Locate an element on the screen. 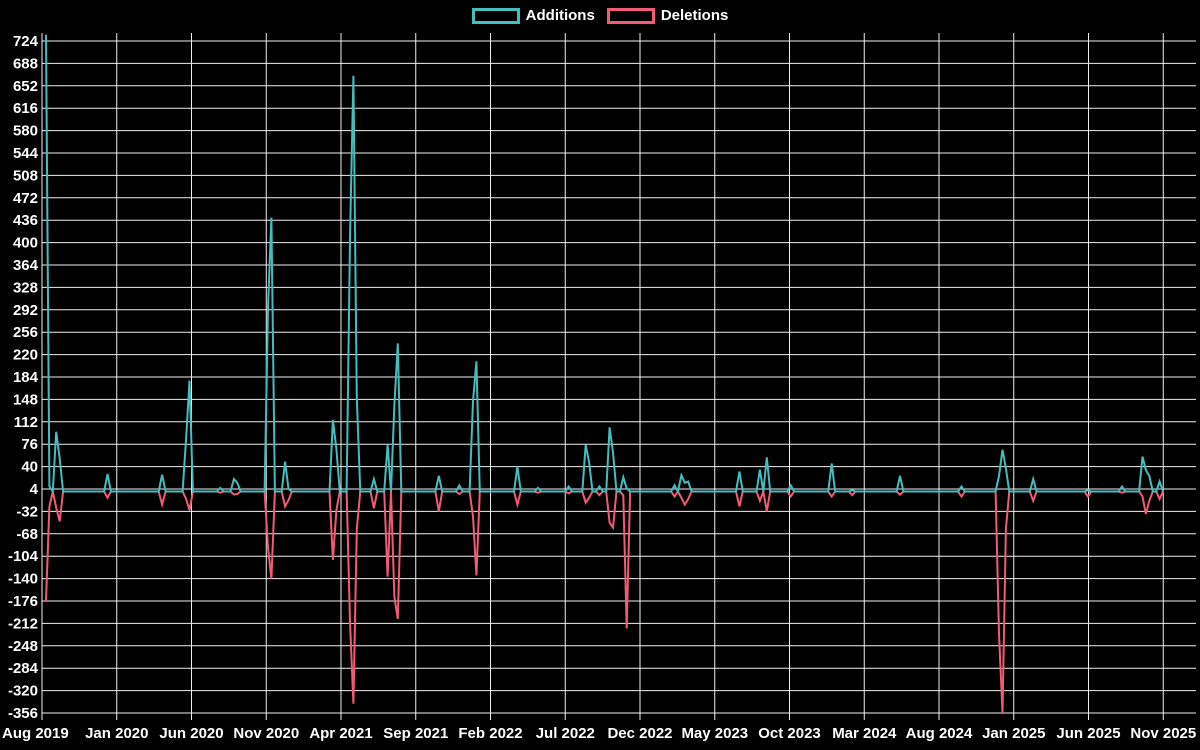  legend-item-additions: Additions is located at coordinates (533, 15).